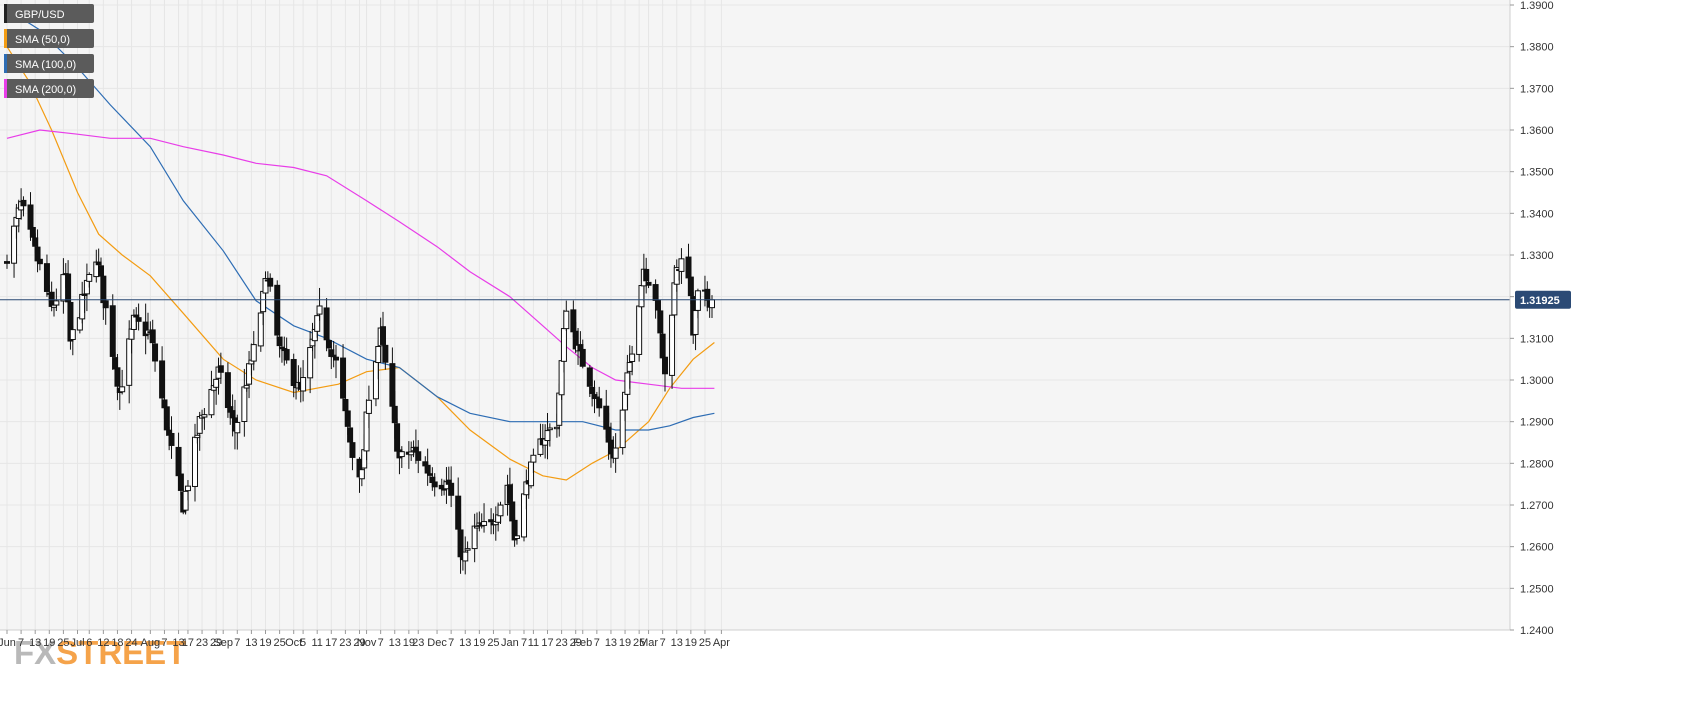 The height and width of the screenshot is (712, 1707). What do you see at coordinates (1537, 131) in the screenshot?
I see `y-tick-label: 1.3600` at bounding box center [1537, 131].